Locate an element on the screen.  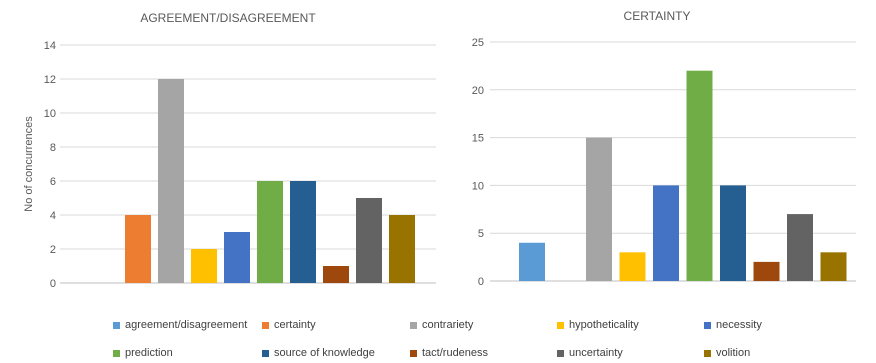
bar-agreement-disagreement is located at coordinates (532, 261).